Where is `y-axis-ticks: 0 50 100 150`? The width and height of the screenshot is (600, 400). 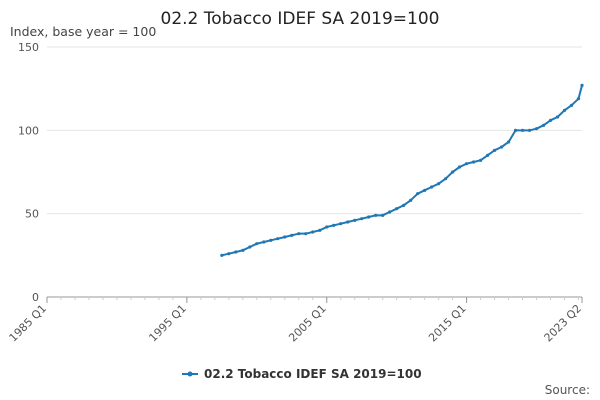
y-axis-ticks: 0 50 100 150 is located at coordinates (28, 172).